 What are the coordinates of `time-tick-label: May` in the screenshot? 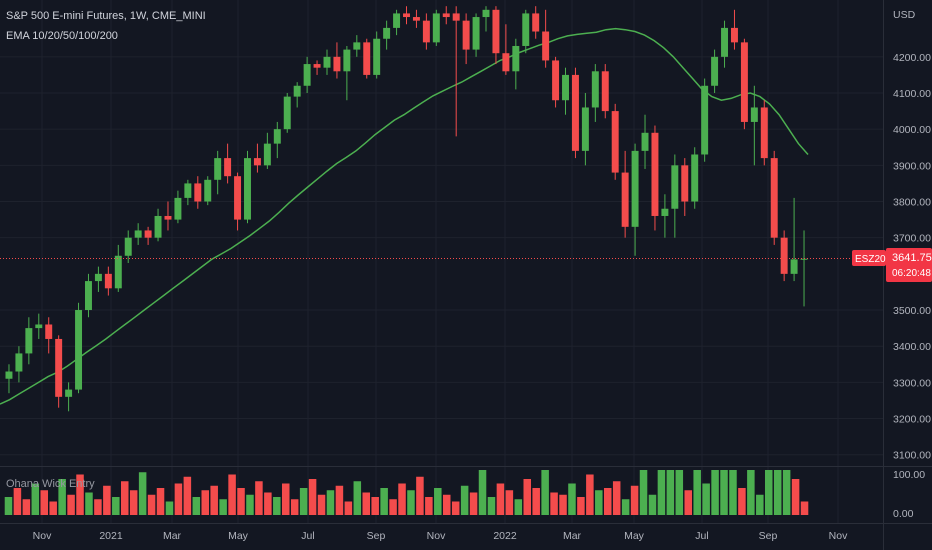 It's located at (634, 536).